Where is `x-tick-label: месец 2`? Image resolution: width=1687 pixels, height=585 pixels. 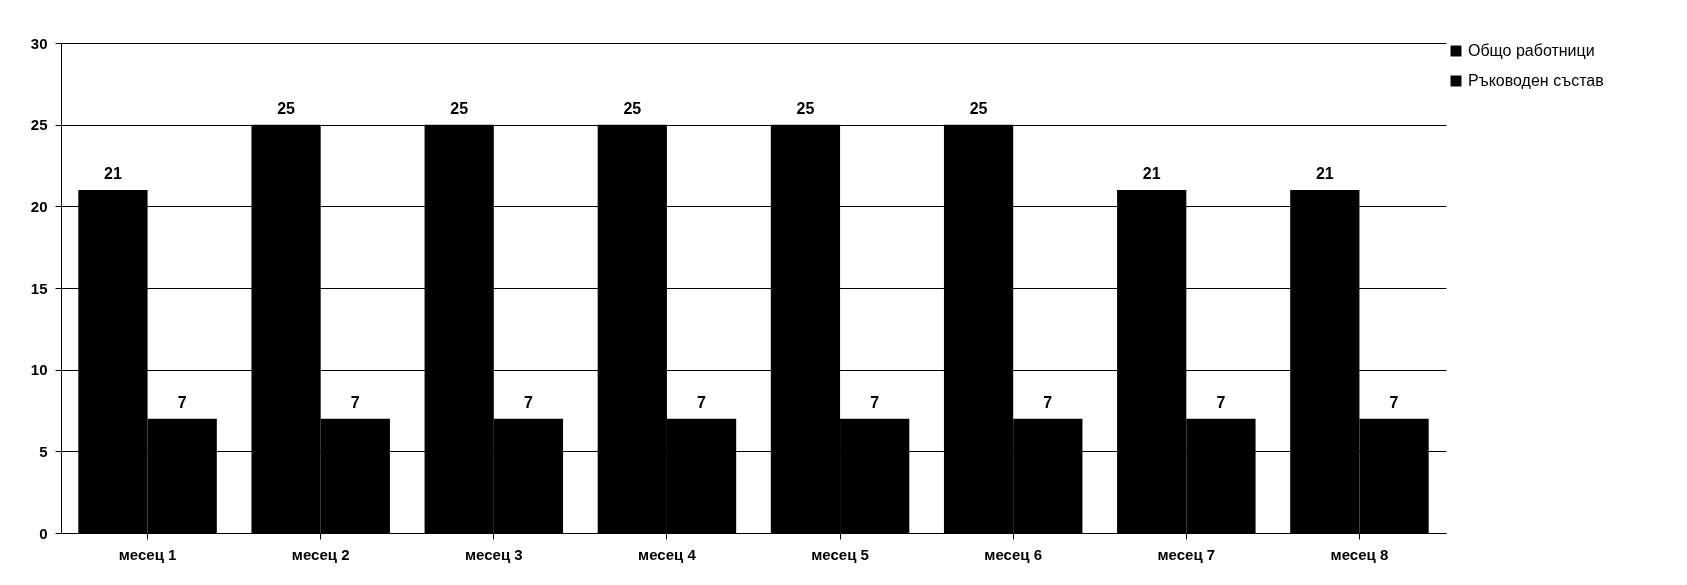
x-tick-label: месец 2 is located at coordinates (320, 554).